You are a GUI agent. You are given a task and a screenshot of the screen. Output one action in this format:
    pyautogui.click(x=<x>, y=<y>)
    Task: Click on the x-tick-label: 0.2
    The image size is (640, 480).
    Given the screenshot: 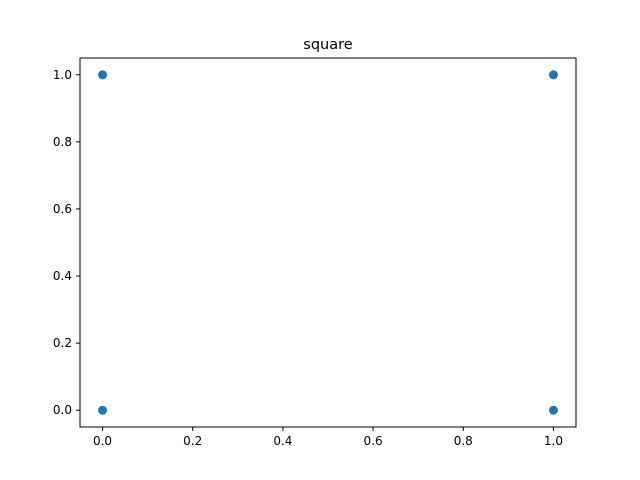 What is the action you would take?
    pyautogui.click(x=192, y=441)
    